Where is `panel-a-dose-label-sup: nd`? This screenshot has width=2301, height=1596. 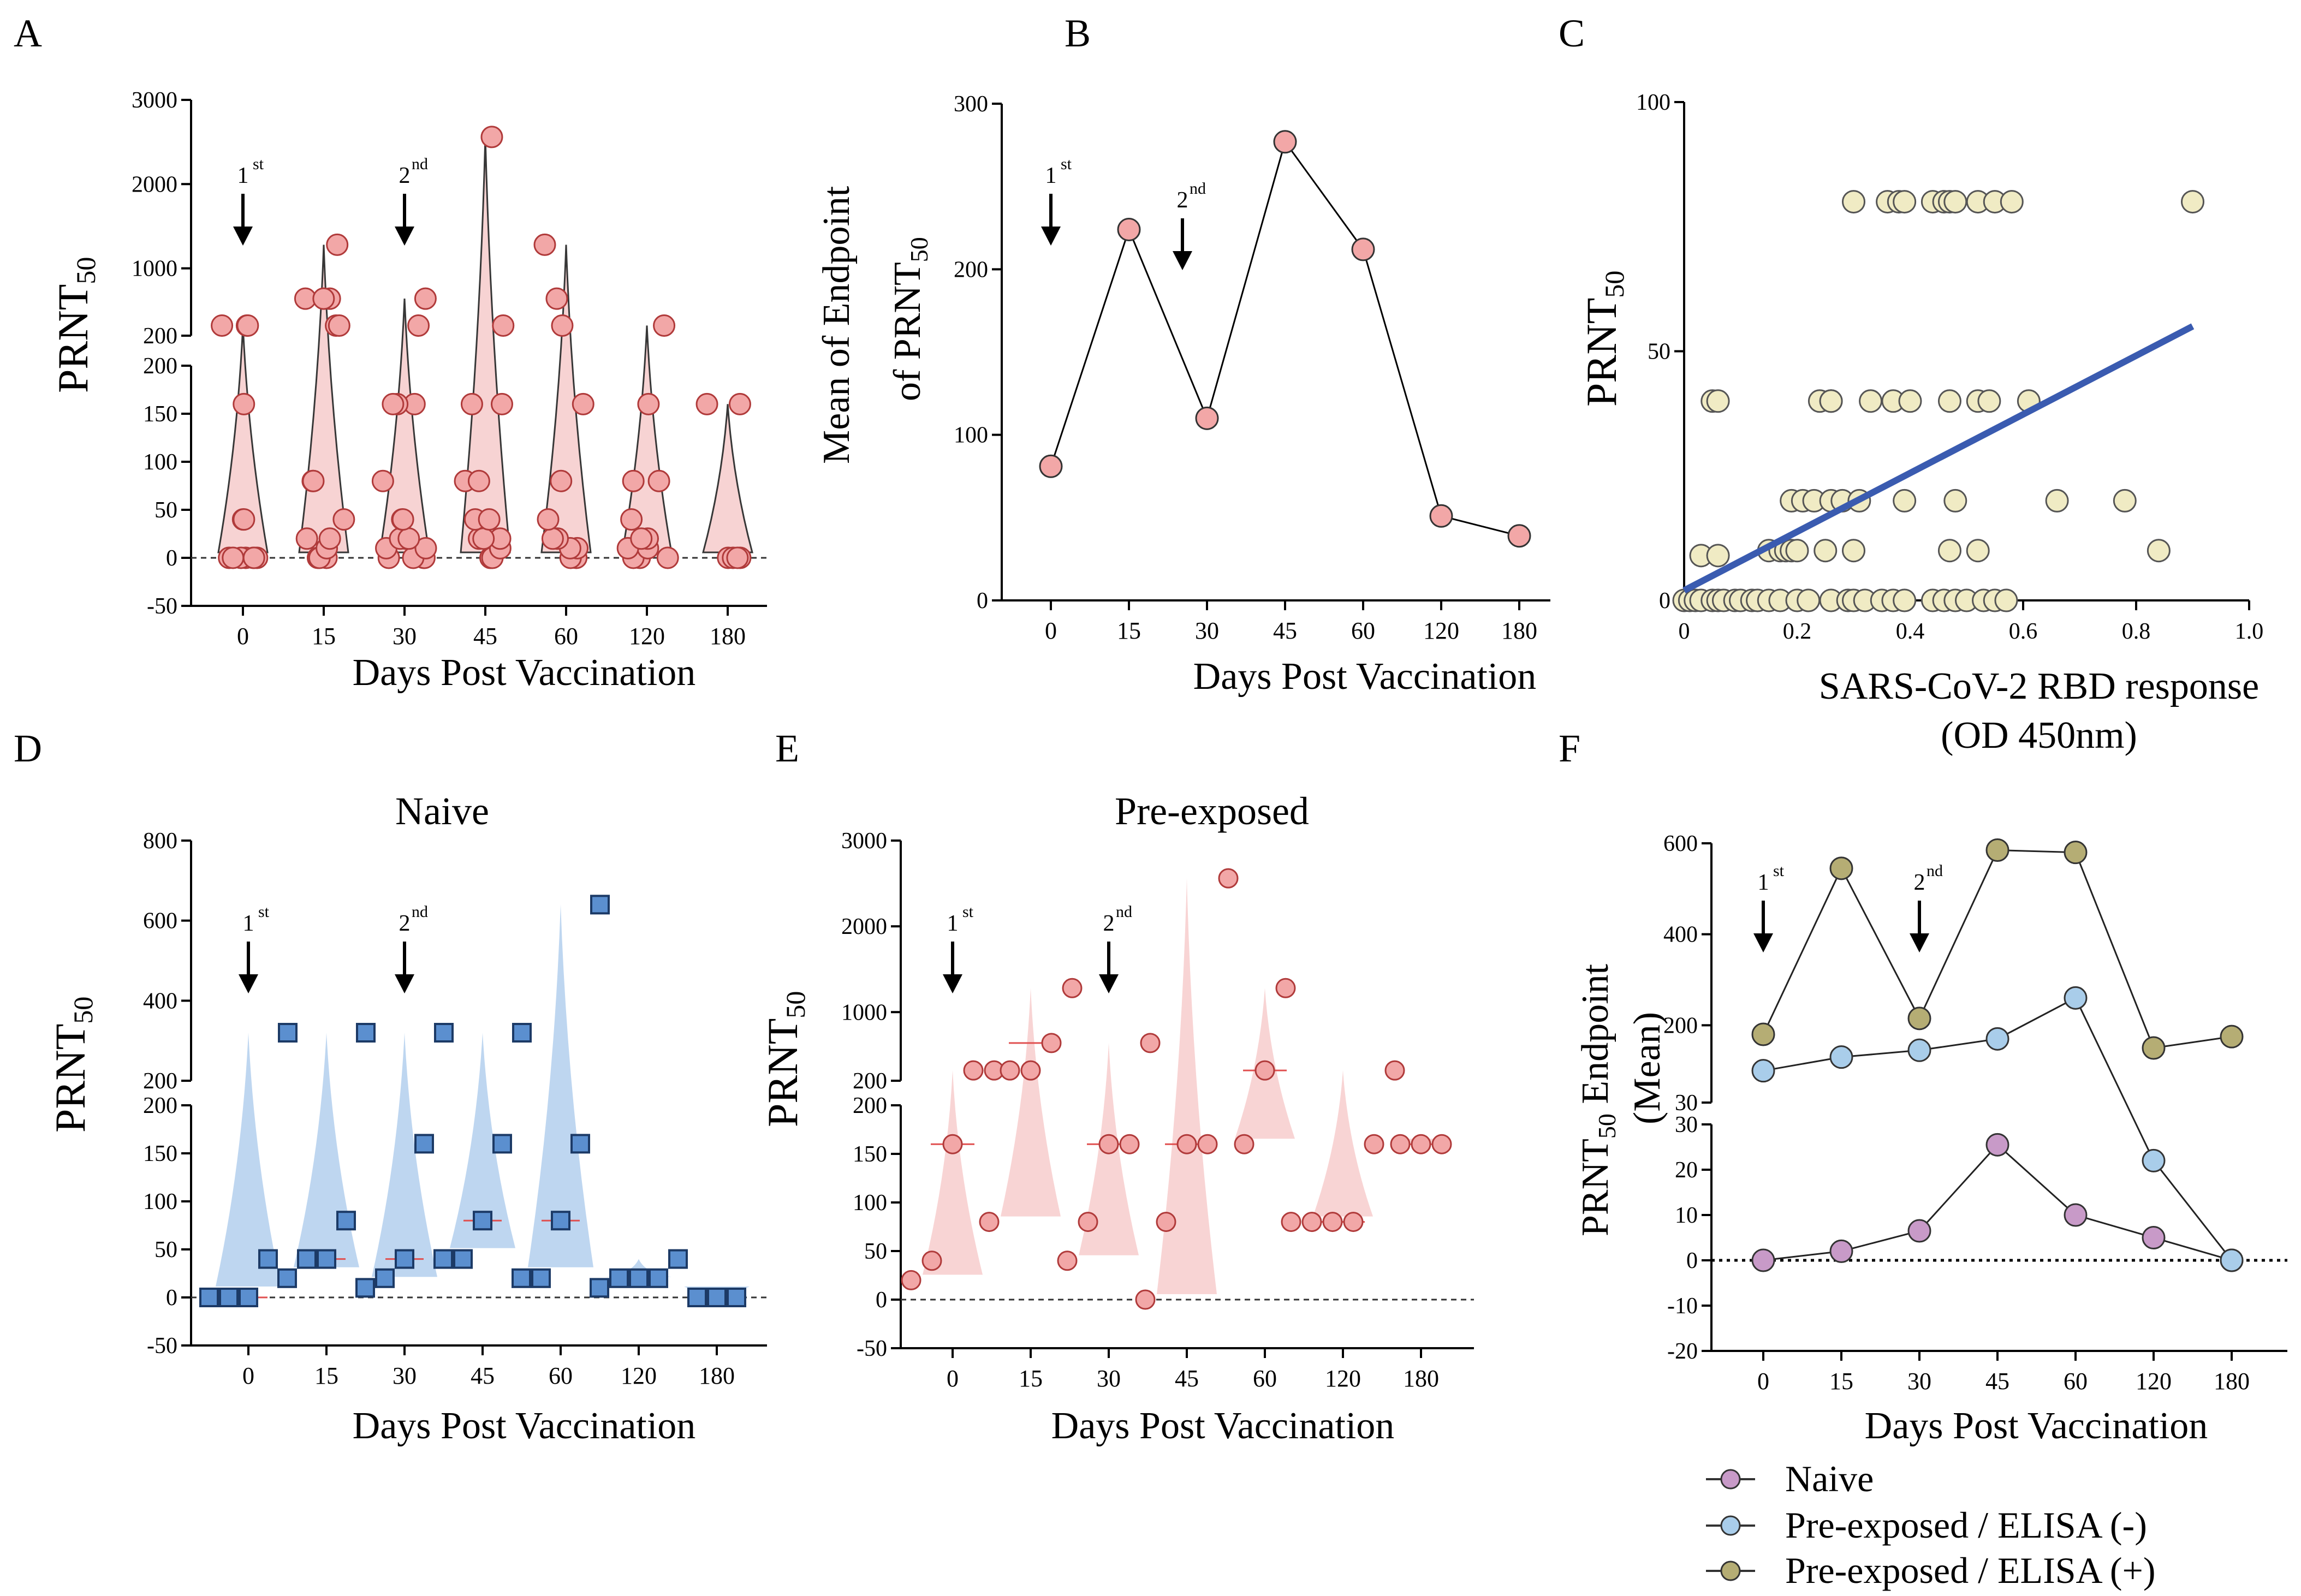
panel-a-dose-label-sup: nd is located at coordinates (420, 164).